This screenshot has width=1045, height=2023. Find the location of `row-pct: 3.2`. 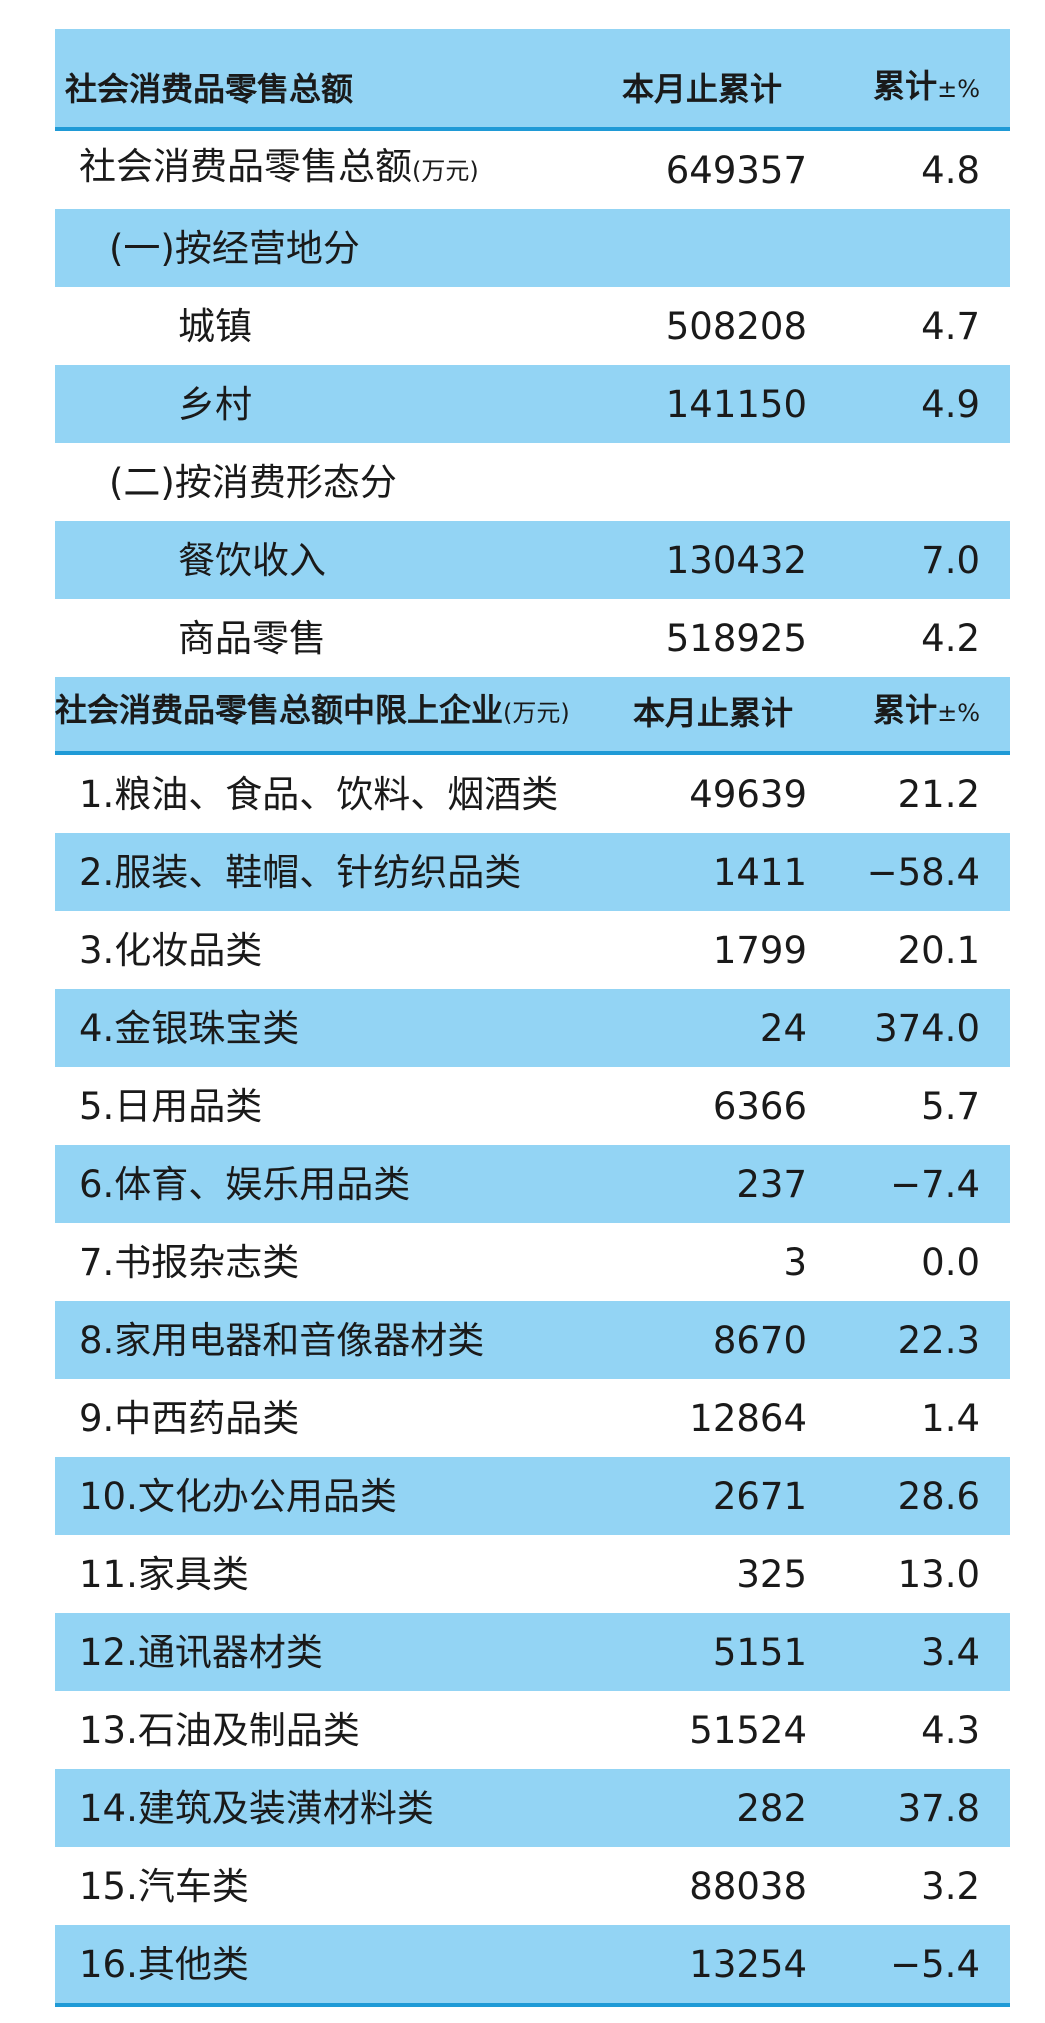

row-pct: 3.2 is located at coordinates (950, 1886).